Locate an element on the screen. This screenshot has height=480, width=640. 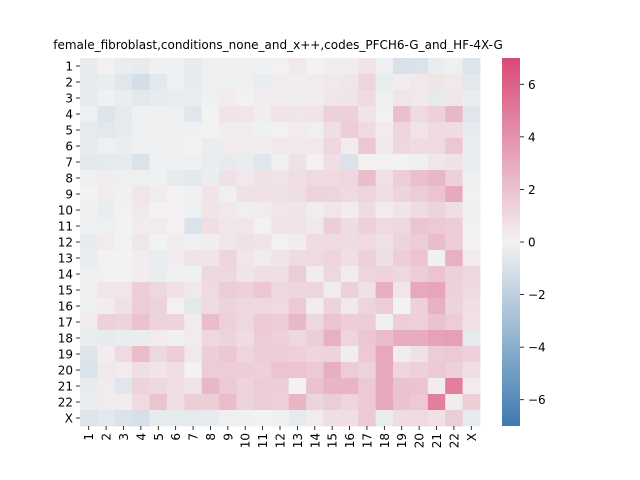
column-tick-label: 20 is located at coordinates (420, 440).